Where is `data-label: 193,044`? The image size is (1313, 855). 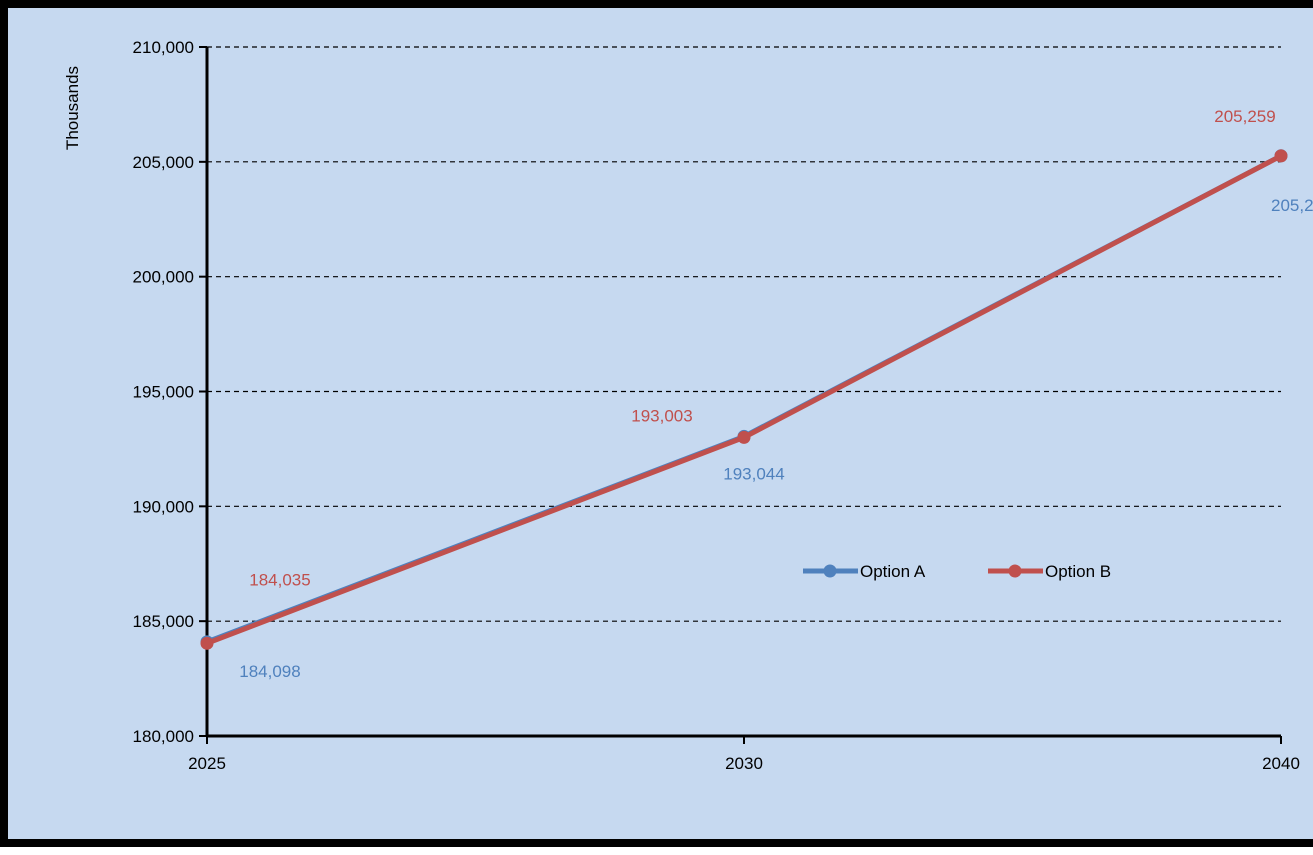 data-label: 193,044 is located at coordinates (753, 473).